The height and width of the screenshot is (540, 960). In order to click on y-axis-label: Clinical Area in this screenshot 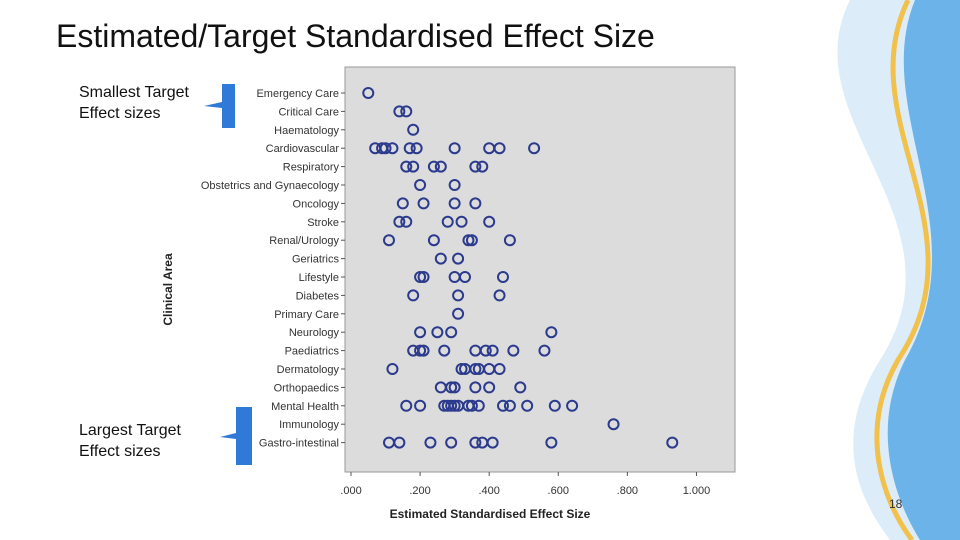, I will do `click(168, 289)`.